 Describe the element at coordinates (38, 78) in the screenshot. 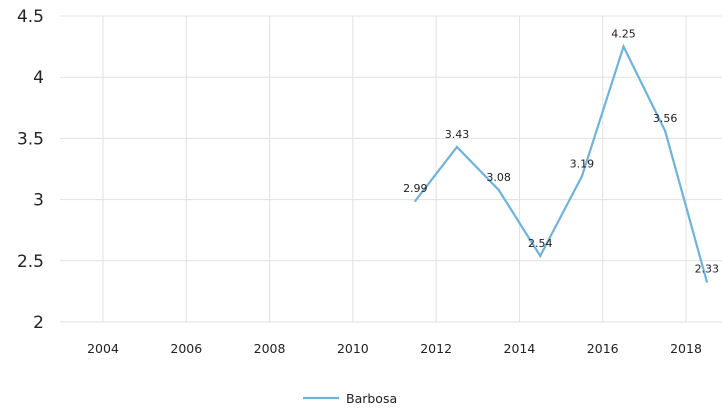

I see `y-tick-label: 4` at that location.